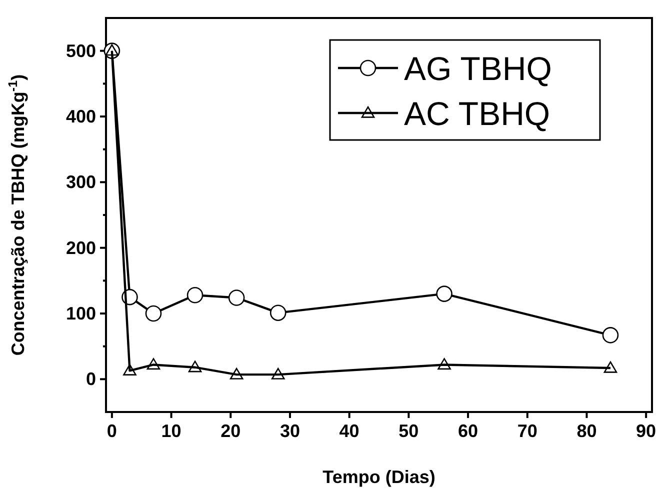 This screenshot has height=495, width=665. I want to click on legend-label: AG TBHQ, so click(478, 68).